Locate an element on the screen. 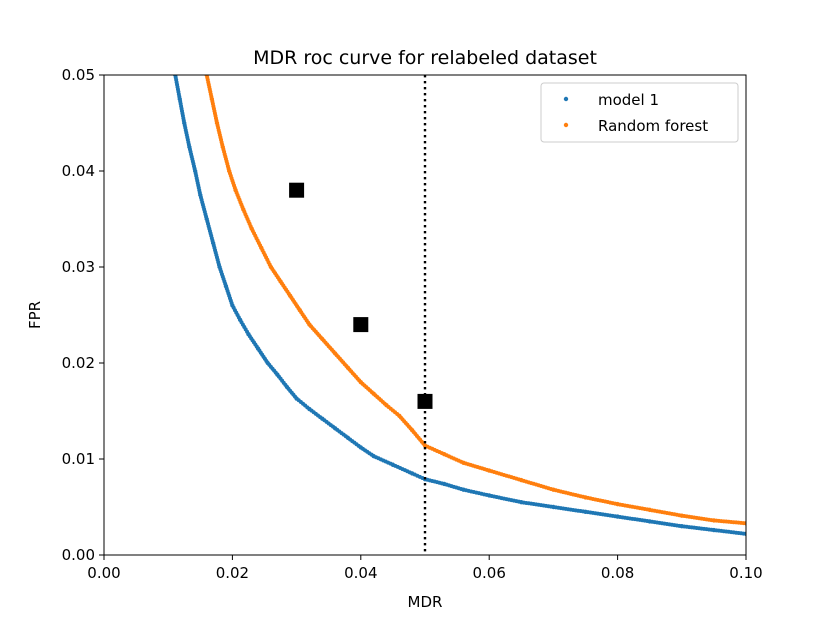 This screenshot has height=623, width=830. x-tick-label: 0.02 is located at coordinates (232, 573).